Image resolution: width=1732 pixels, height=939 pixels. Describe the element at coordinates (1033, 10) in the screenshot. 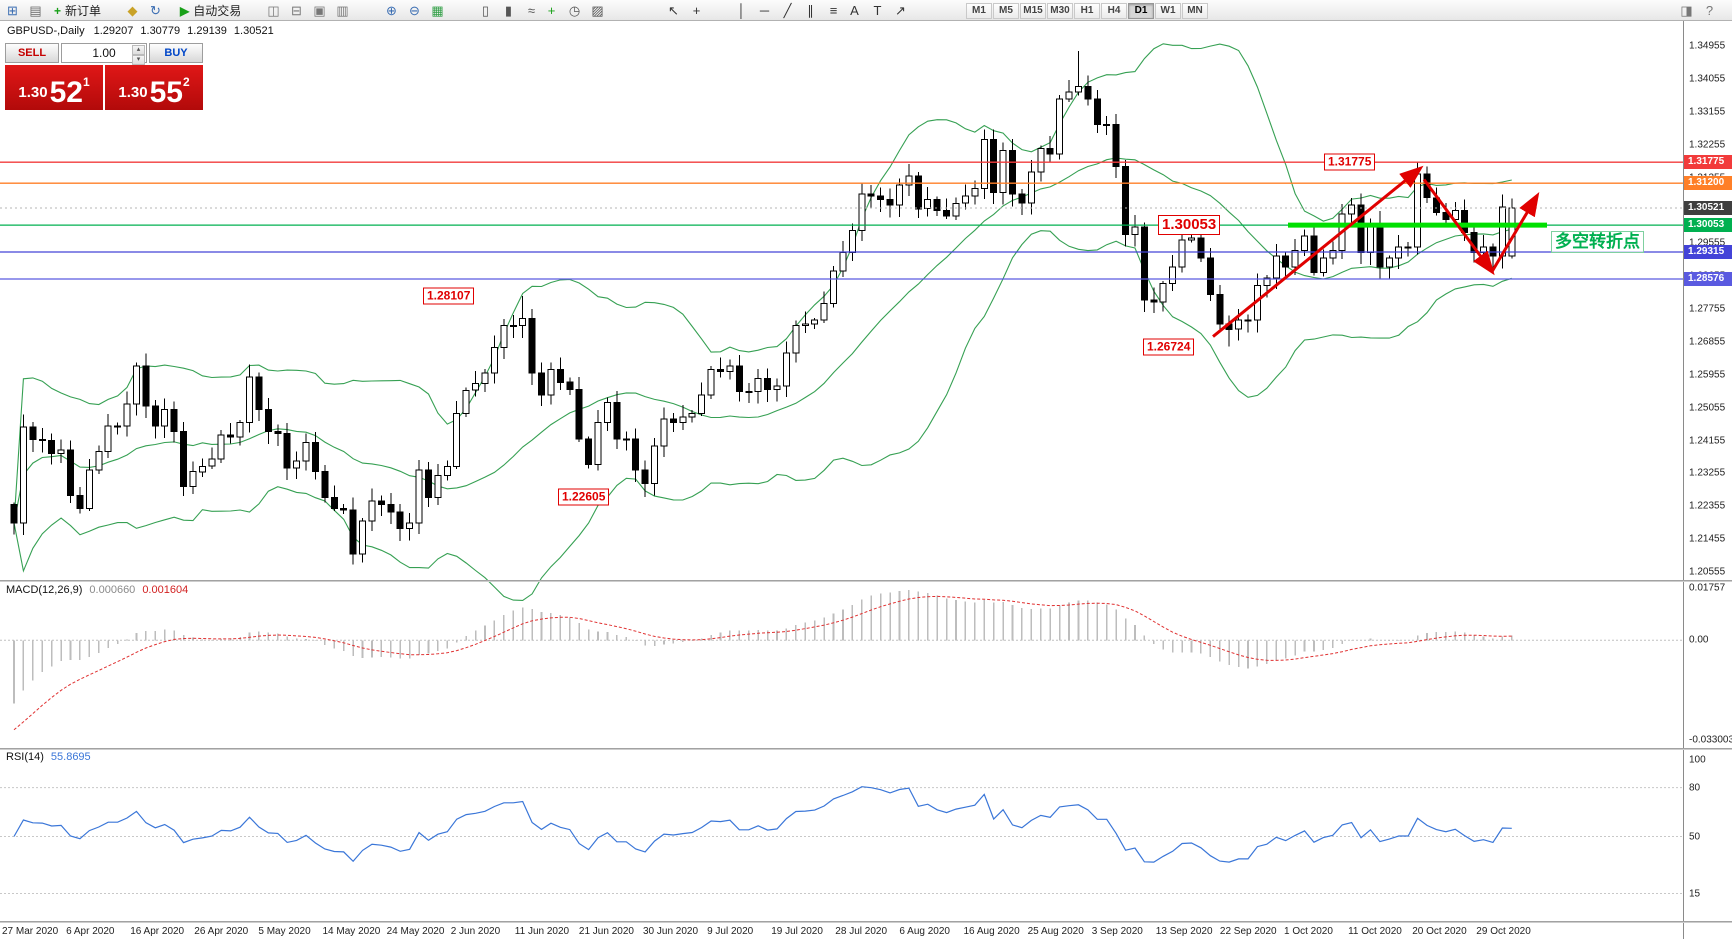

I see `timeframe-button-m15: M15` at that location.